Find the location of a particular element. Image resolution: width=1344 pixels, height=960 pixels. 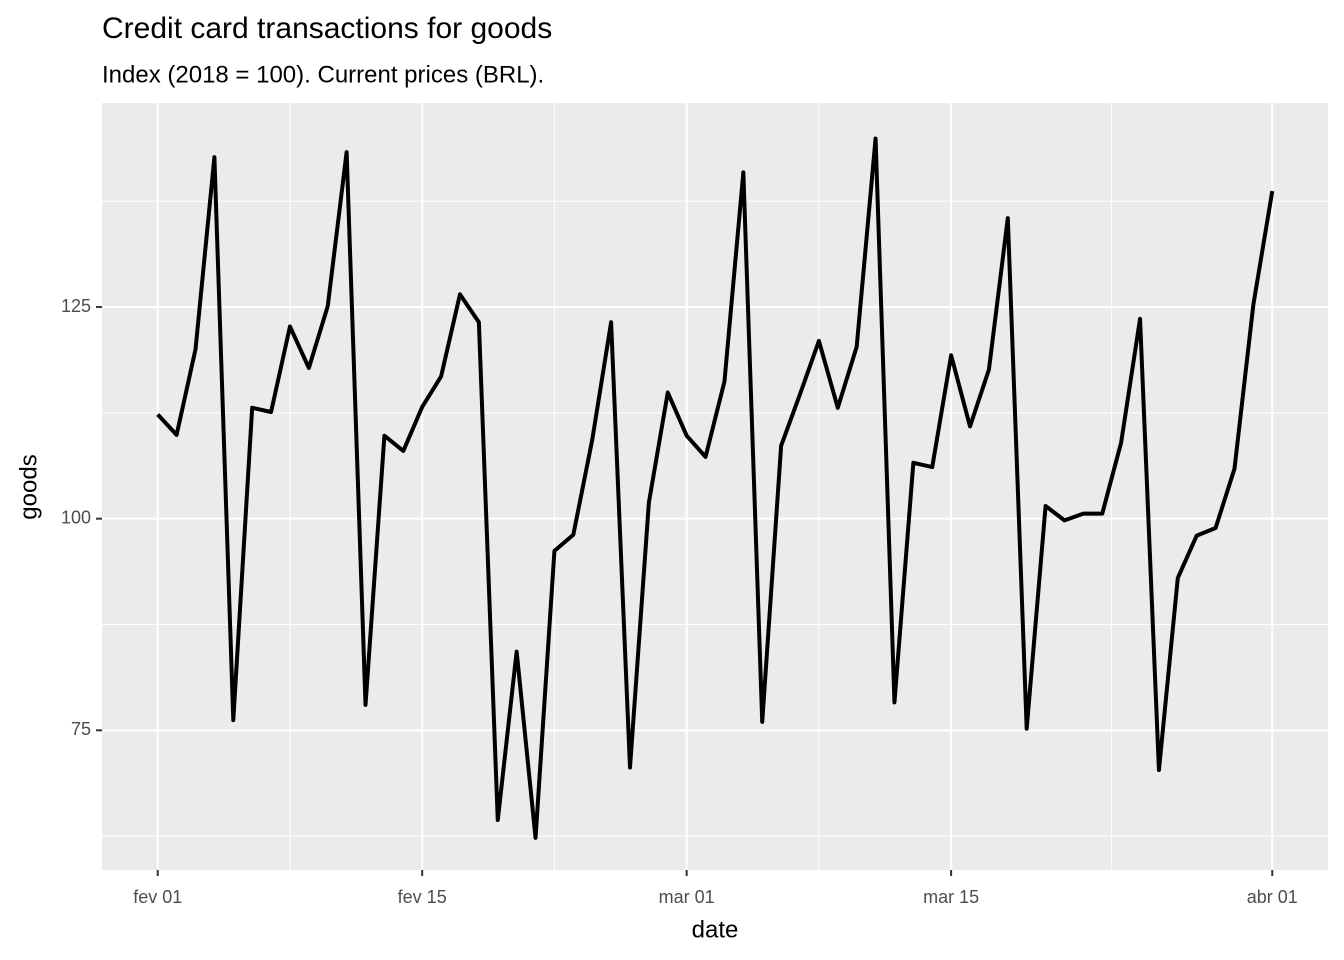

x-tick-label: mar 15 is located at coordinates (951, 897).